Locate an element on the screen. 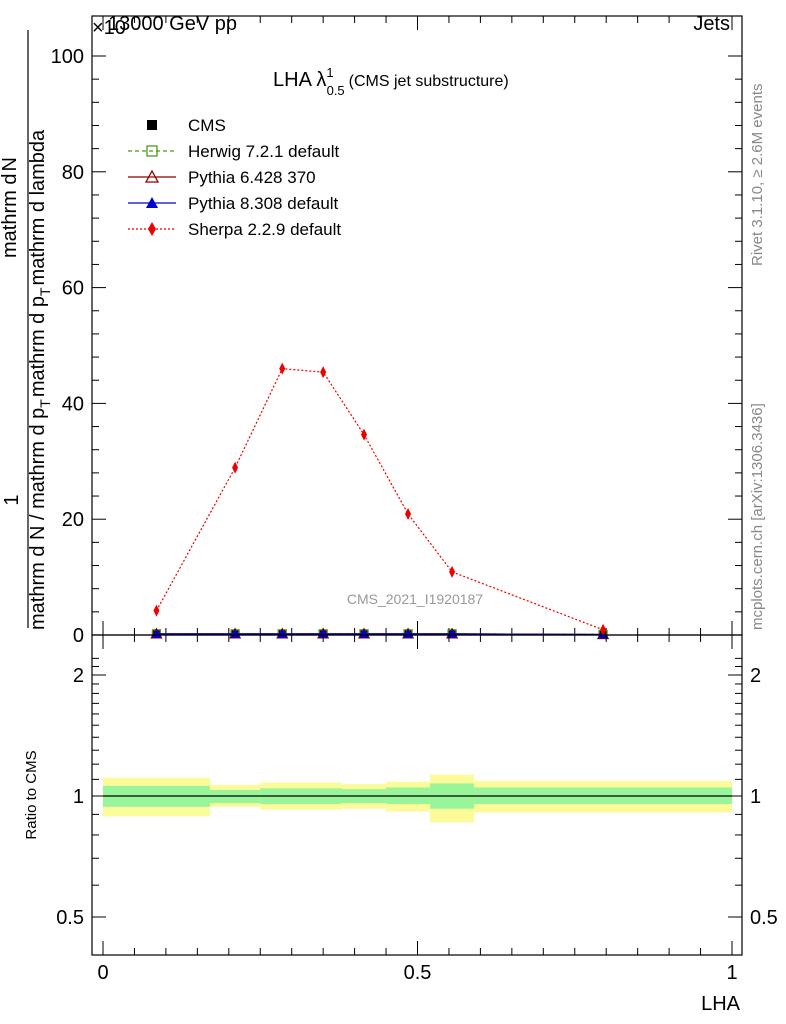  y-tick-label: 60 is located at coordinates (73, 289).